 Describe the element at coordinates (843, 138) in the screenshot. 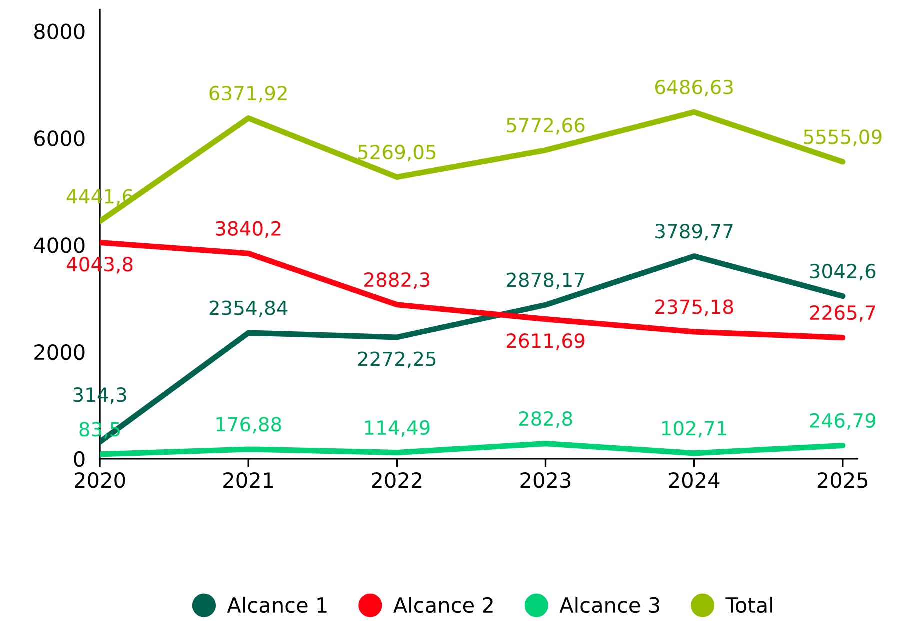

I see `data-label: 5555,09` at that location.